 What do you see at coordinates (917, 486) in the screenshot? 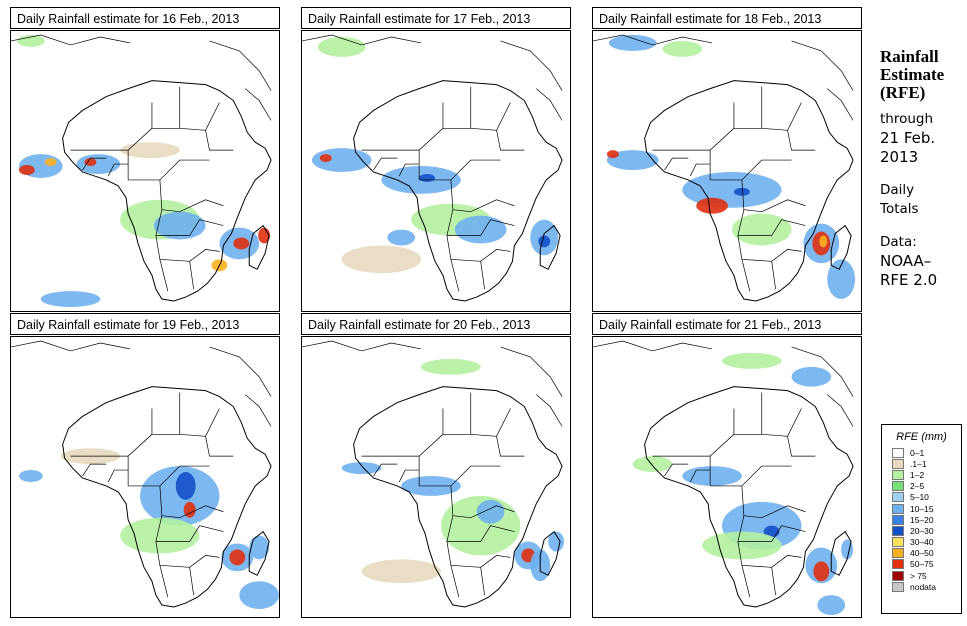
I see `legend-label: 2–5` at bounding box center [917, 486].